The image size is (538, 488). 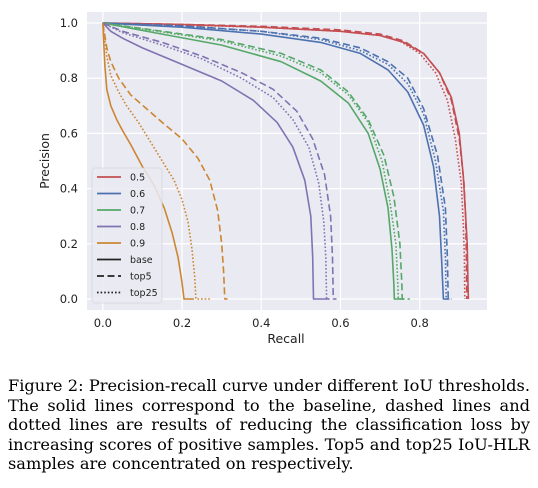 I want to click on legend: 0.5 0.6 0.7 0.8 0.9 base top5 top25, so click(x=127, y=235).